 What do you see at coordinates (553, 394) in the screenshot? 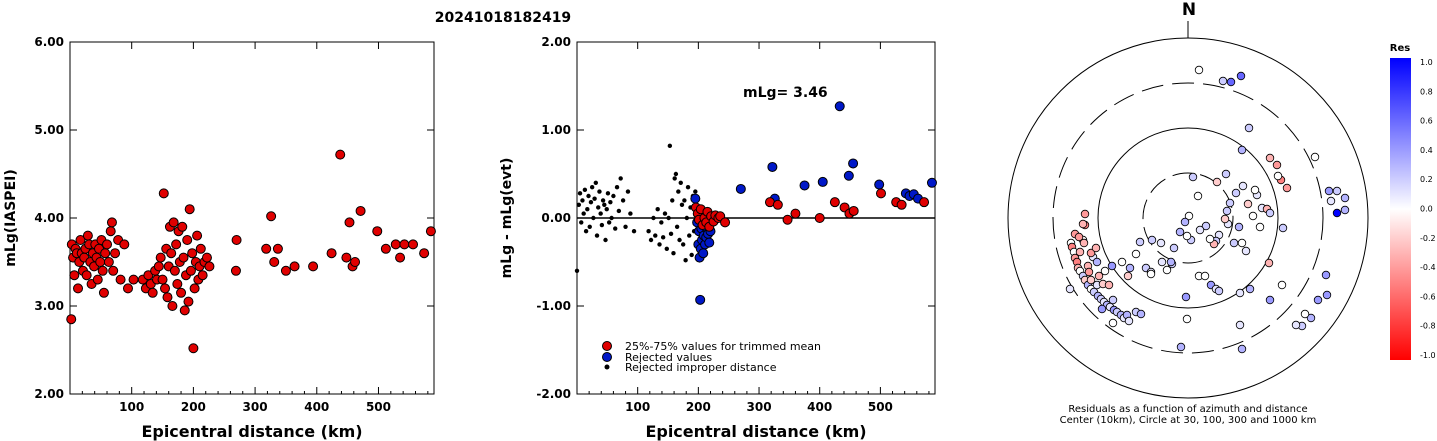
I see `chart2-ytick-label: -2.00` at bounding box center [553, 394].